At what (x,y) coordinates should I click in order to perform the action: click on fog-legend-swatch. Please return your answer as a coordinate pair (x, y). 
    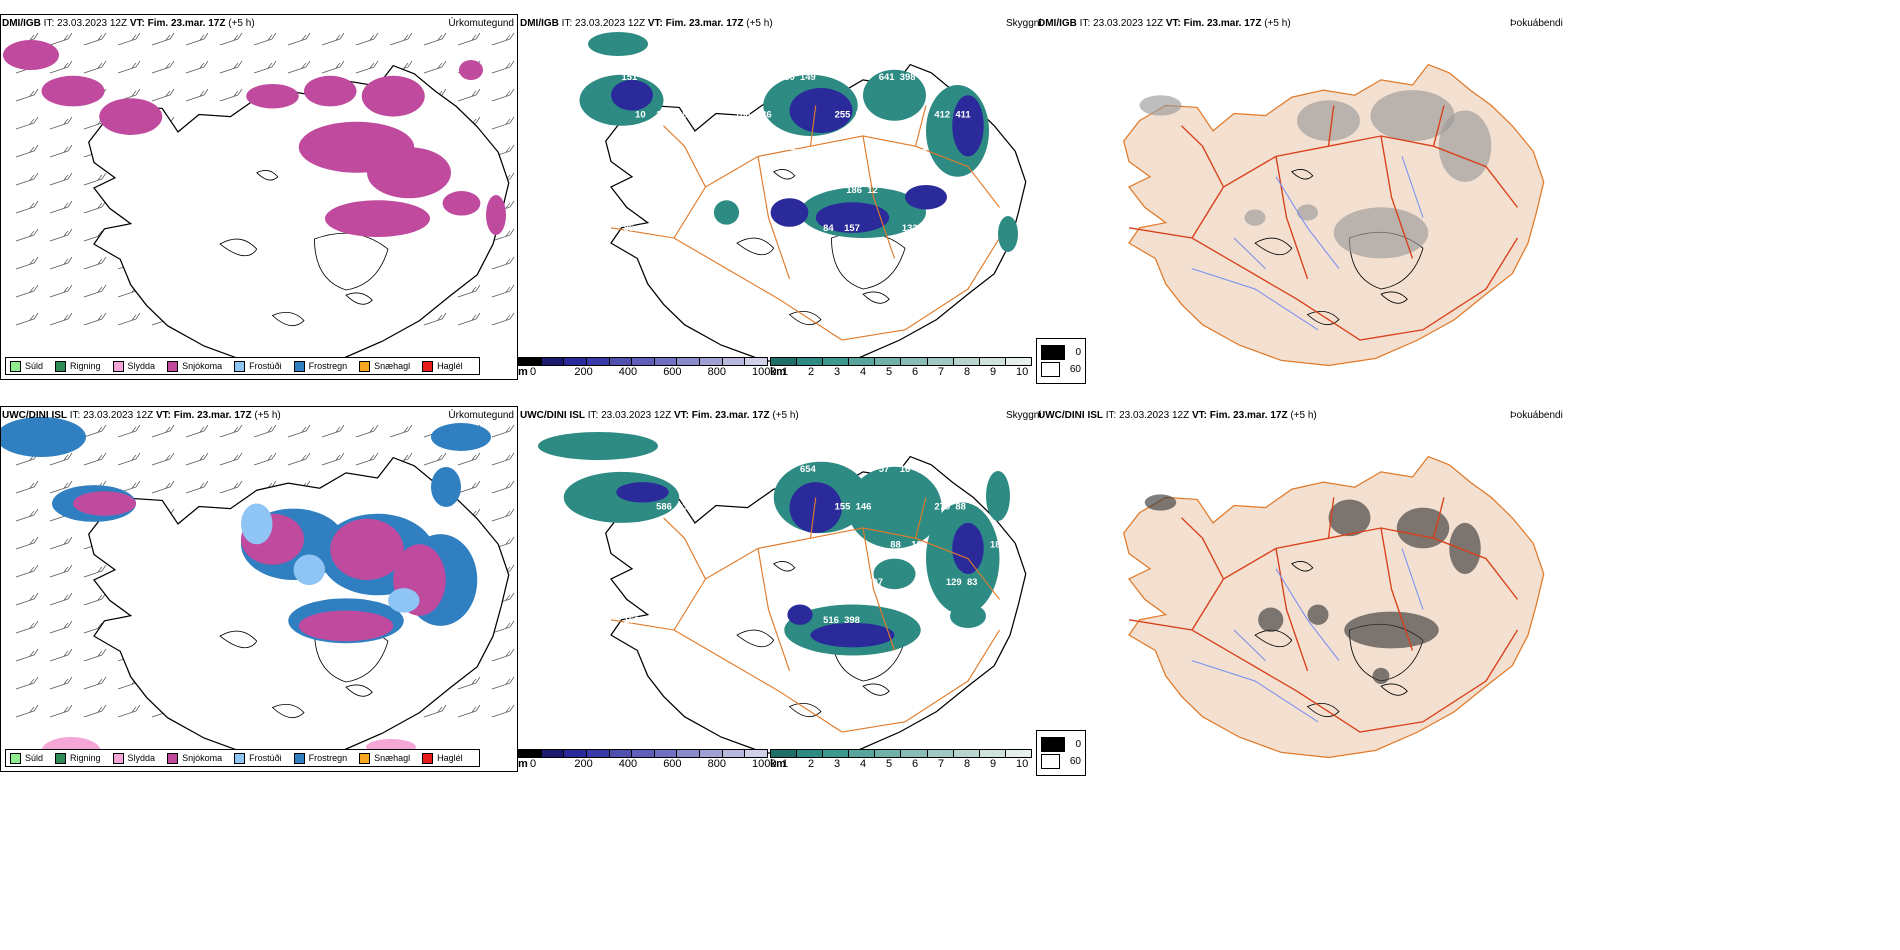
    Looking at the image, I should click on (1053, 744).